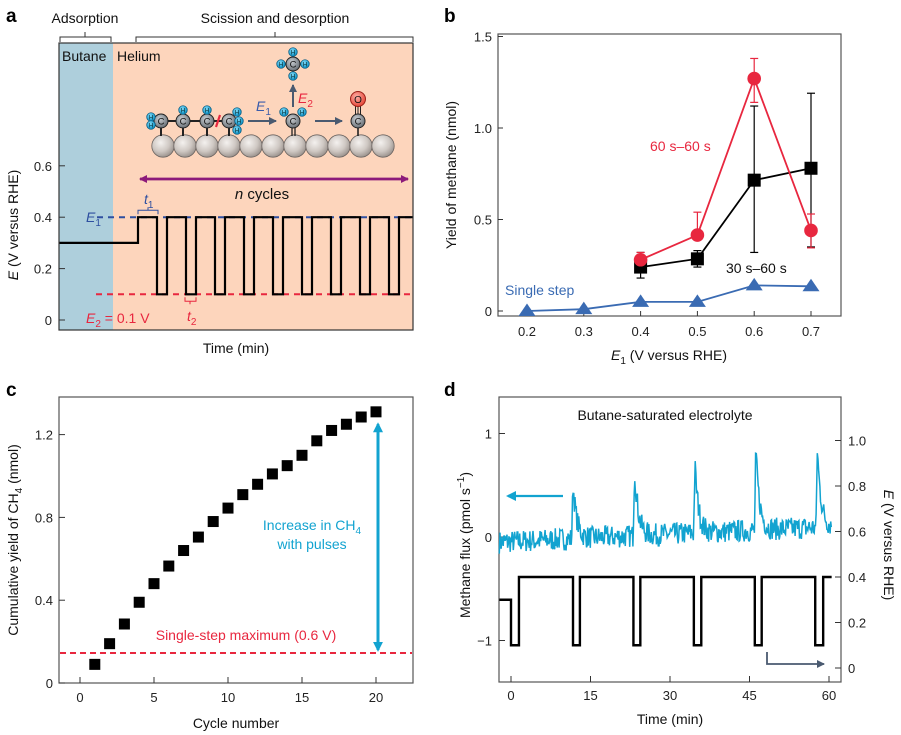 The height and width of the screenshot is (735, 901). Describe the element at coordinates (311, 544) in the screenshot. I see `pulse-increase-annotation-line2: with pulses` at that location.